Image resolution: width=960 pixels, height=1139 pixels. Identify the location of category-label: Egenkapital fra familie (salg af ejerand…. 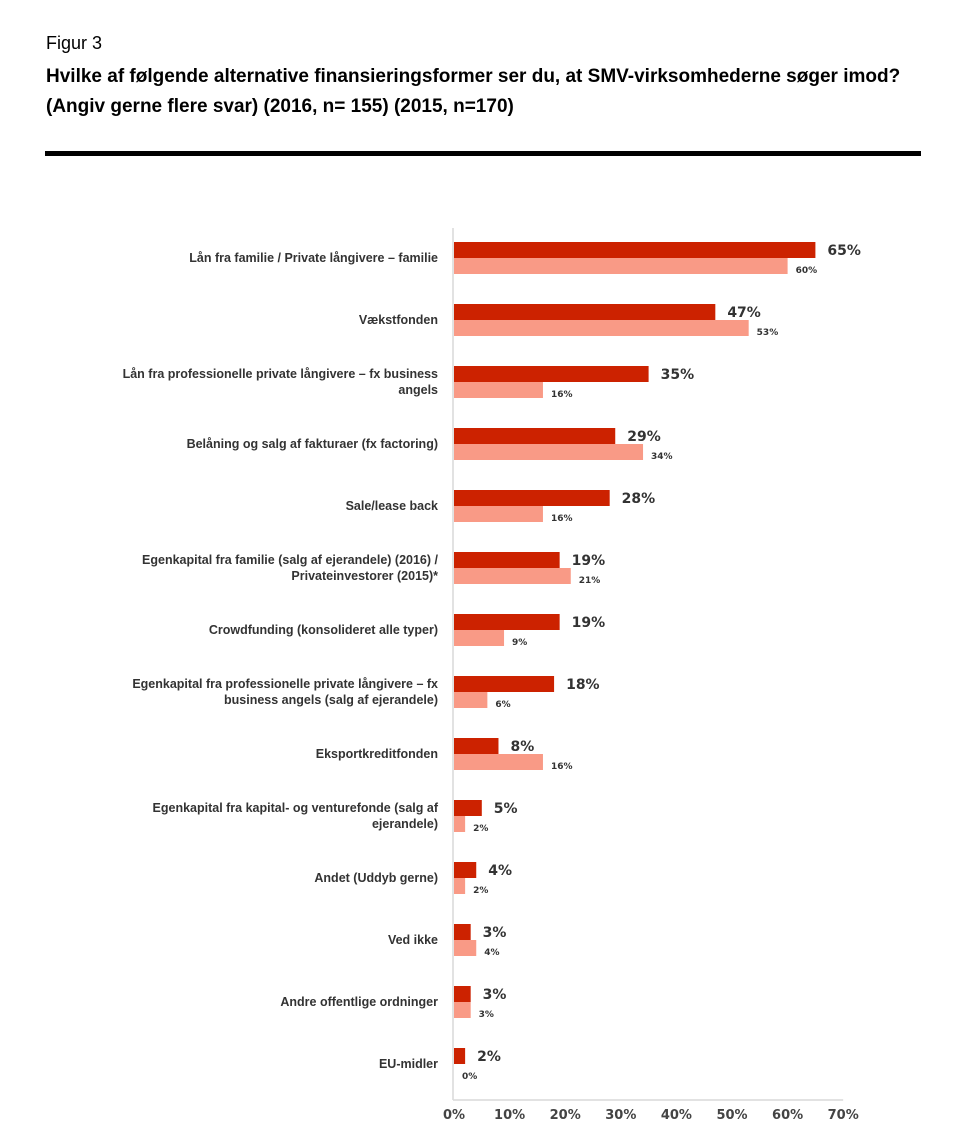
(290, 568).